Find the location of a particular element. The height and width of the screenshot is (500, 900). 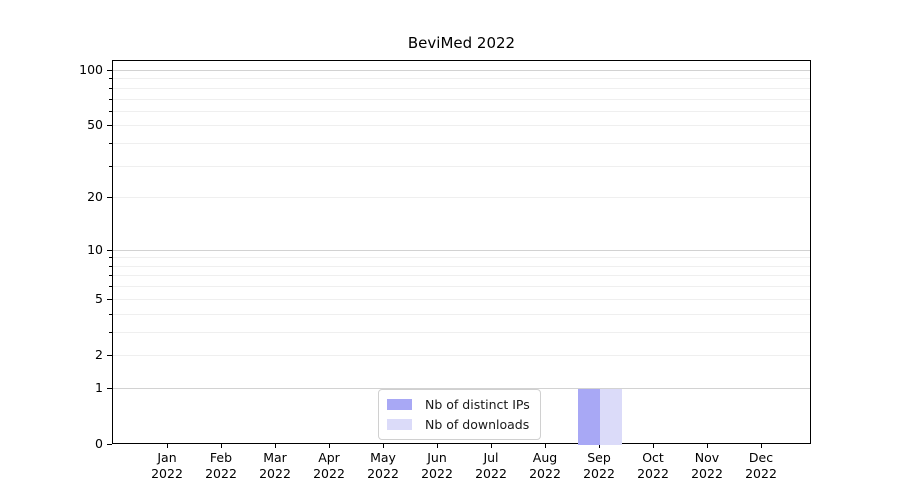

legend-label-distinct-ips: Nb of distinct IPs is located at coordinates (477, 404).